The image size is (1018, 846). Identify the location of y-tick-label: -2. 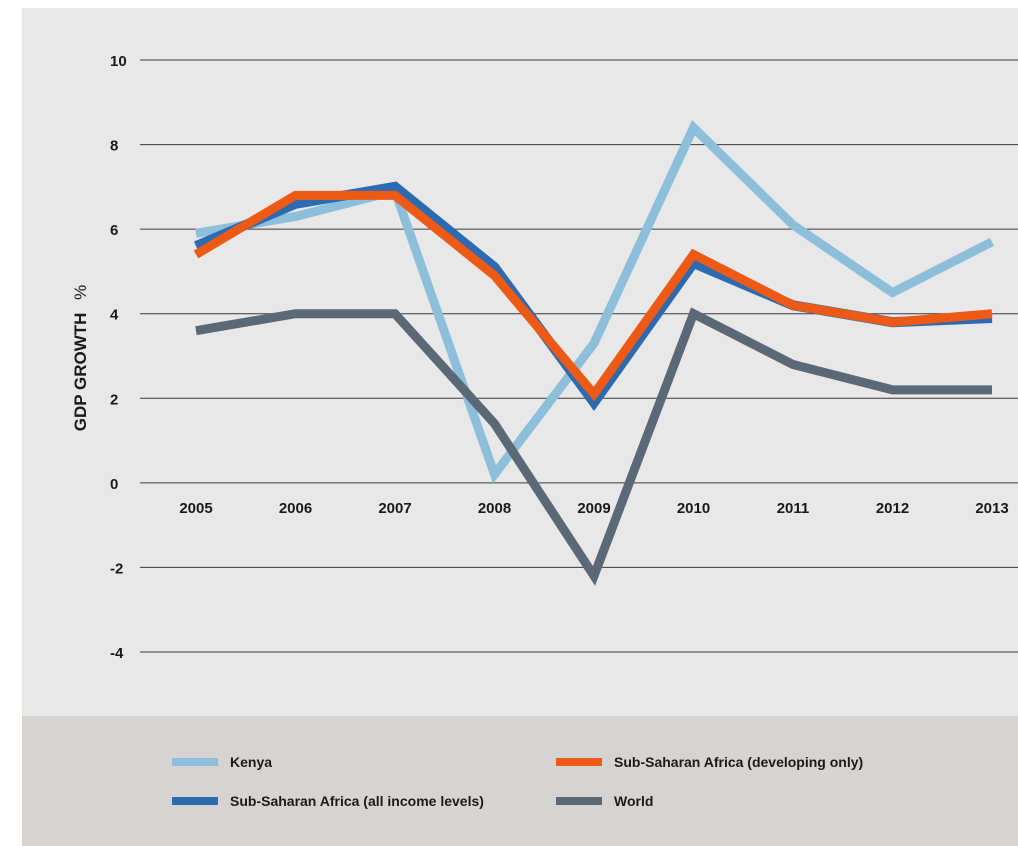
(116, 568).